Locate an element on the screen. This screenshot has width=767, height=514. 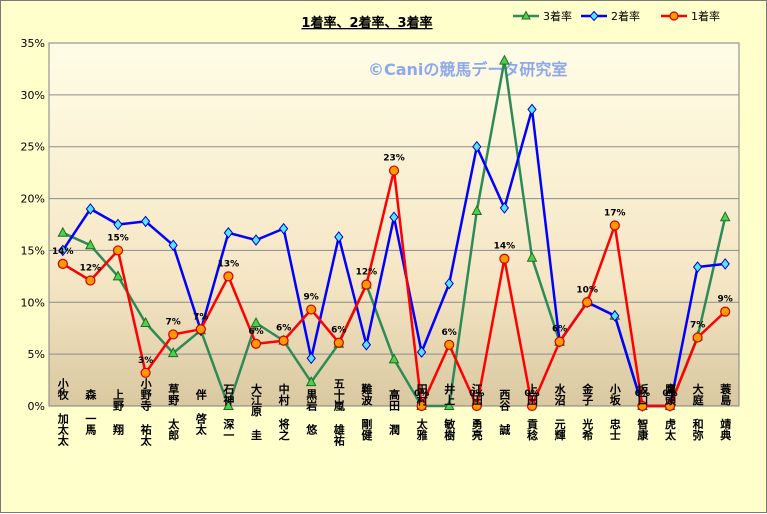
y-tick-label: 35% is located at coordinates (33, 43).